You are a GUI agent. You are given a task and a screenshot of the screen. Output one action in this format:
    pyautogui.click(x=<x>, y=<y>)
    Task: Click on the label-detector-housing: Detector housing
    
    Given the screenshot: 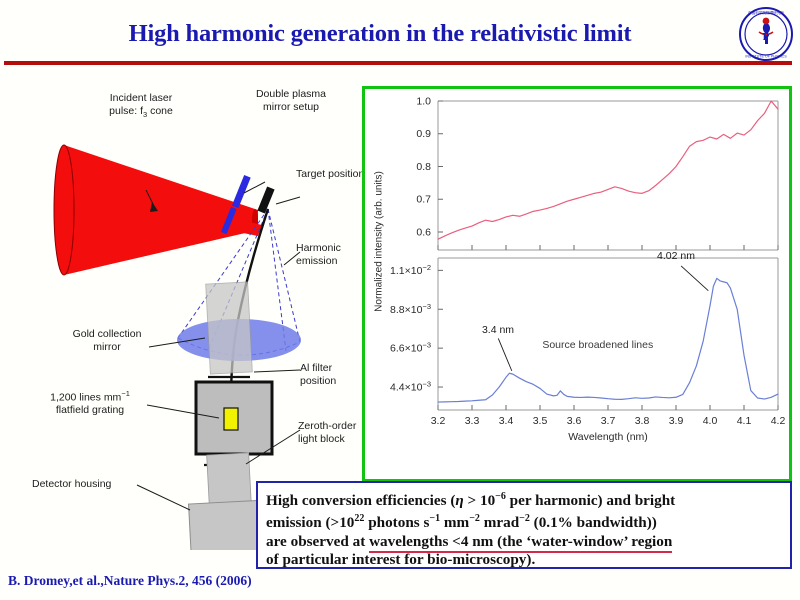 What is the action you would take?
    pyautogui.click(x=72, y=484)
    